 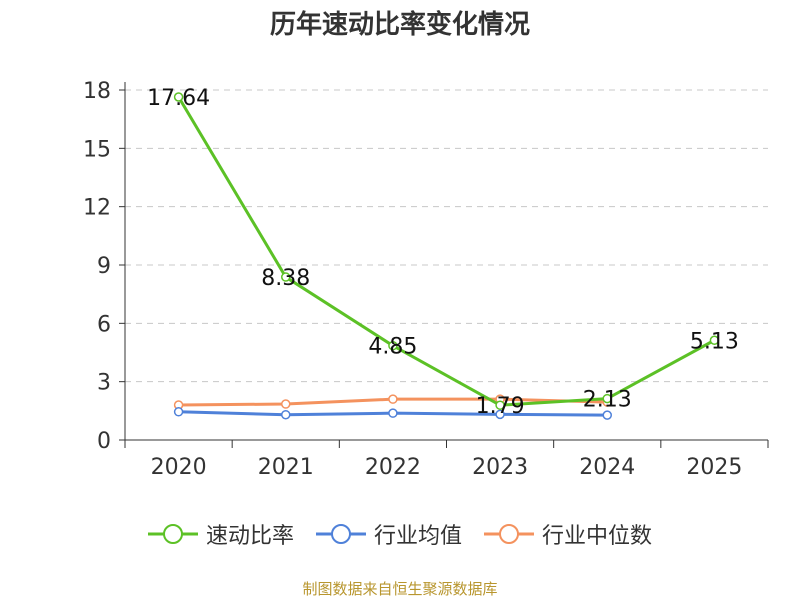 What do you see at coordinates (399, 25) in the screenshot?
I see `chart-title: 历年速动比率变化情况` at bounding box center [399, 25].